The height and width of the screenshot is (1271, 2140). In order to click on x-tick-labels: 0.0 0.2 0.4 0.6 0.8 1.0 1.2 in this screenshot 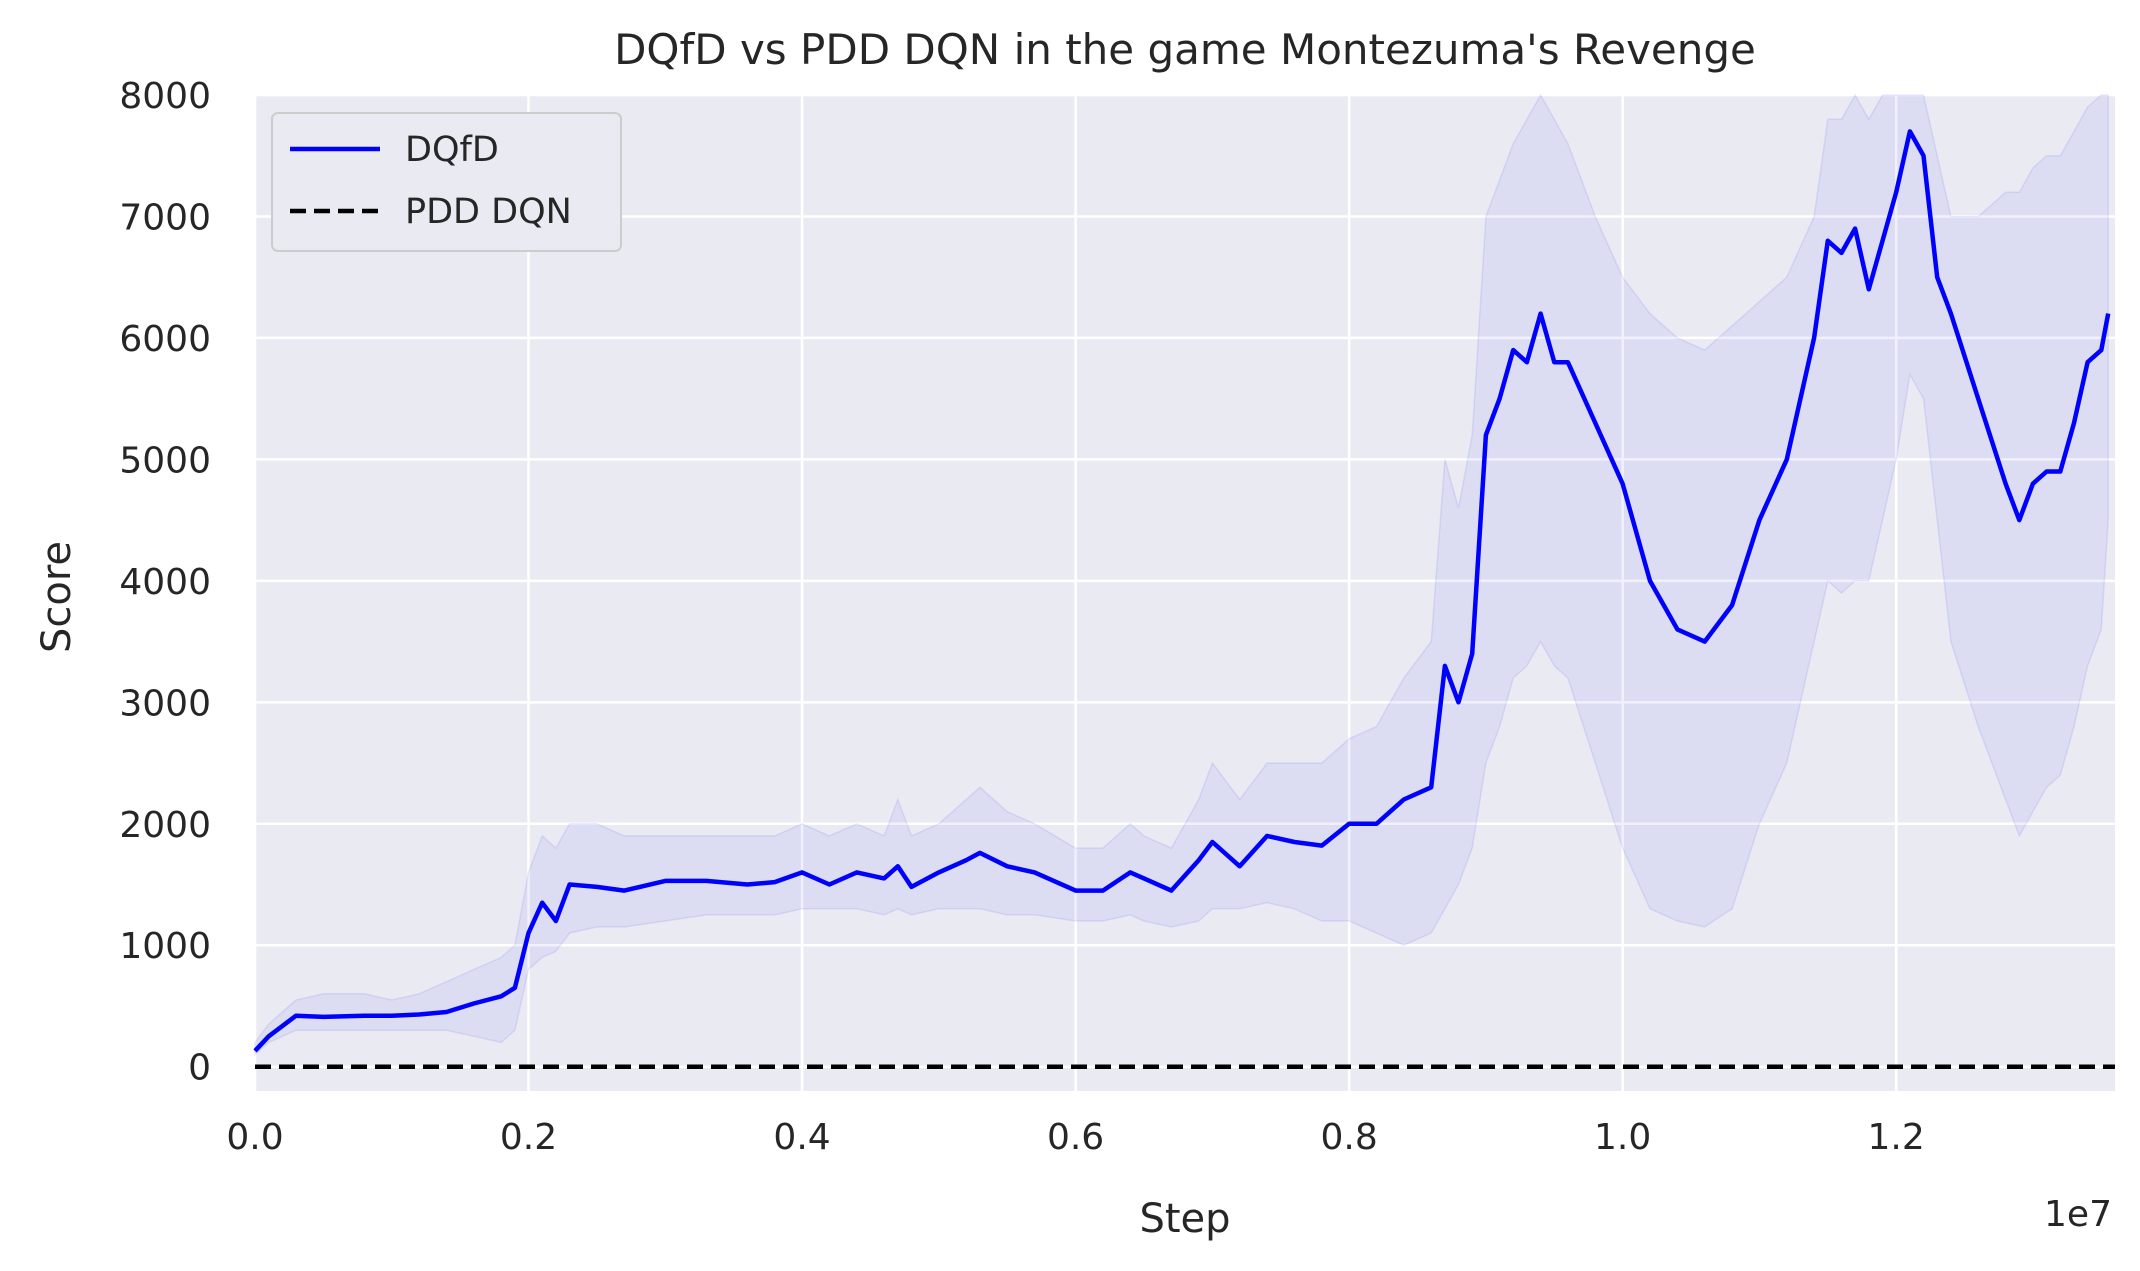, I will do `click(1075, 1137)`.